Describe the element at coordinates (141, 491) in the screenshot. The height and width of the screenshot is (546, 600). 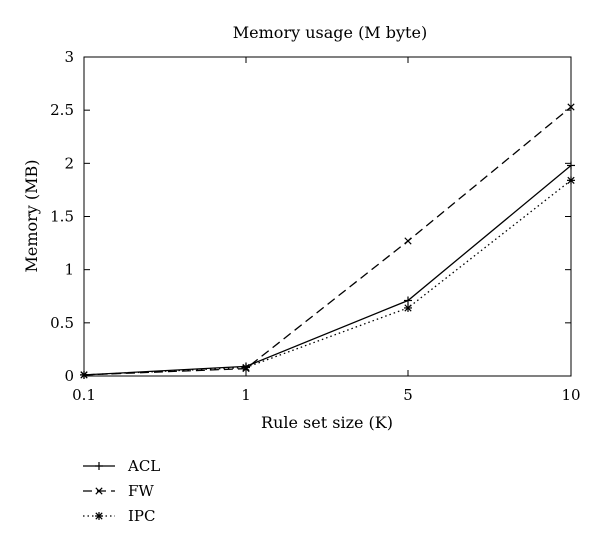
I see `legend-label-fw: FW` at that location.